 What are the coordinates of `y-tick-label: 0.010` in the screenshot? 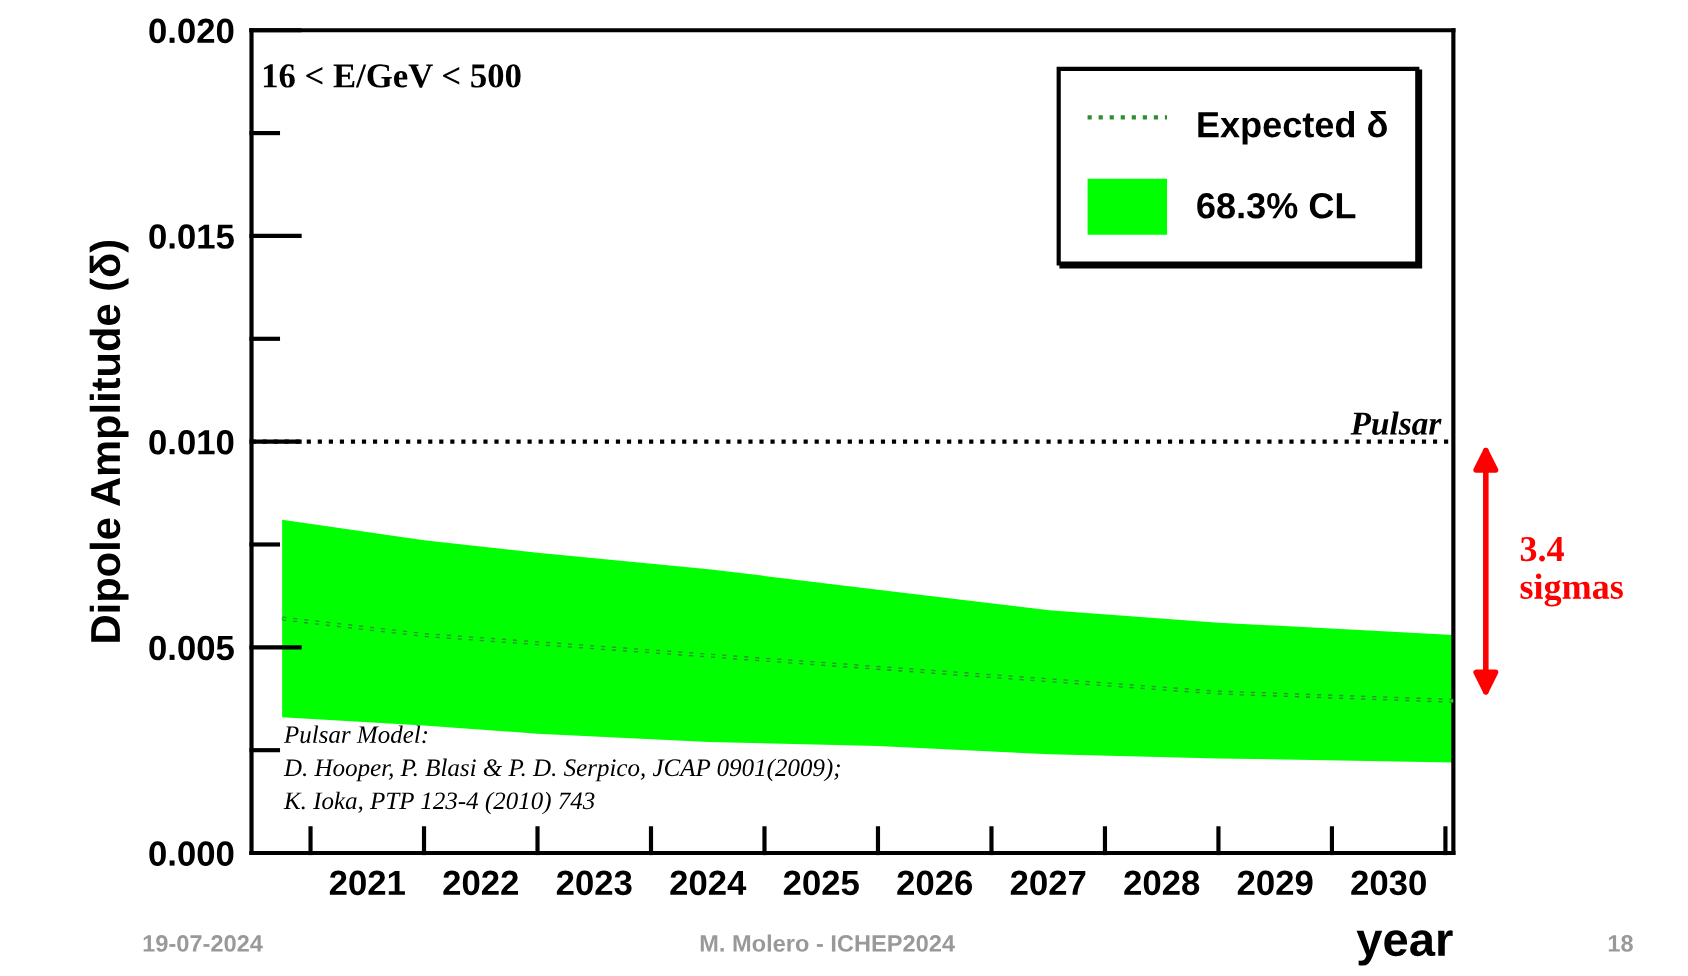 It's located at (191, 442).